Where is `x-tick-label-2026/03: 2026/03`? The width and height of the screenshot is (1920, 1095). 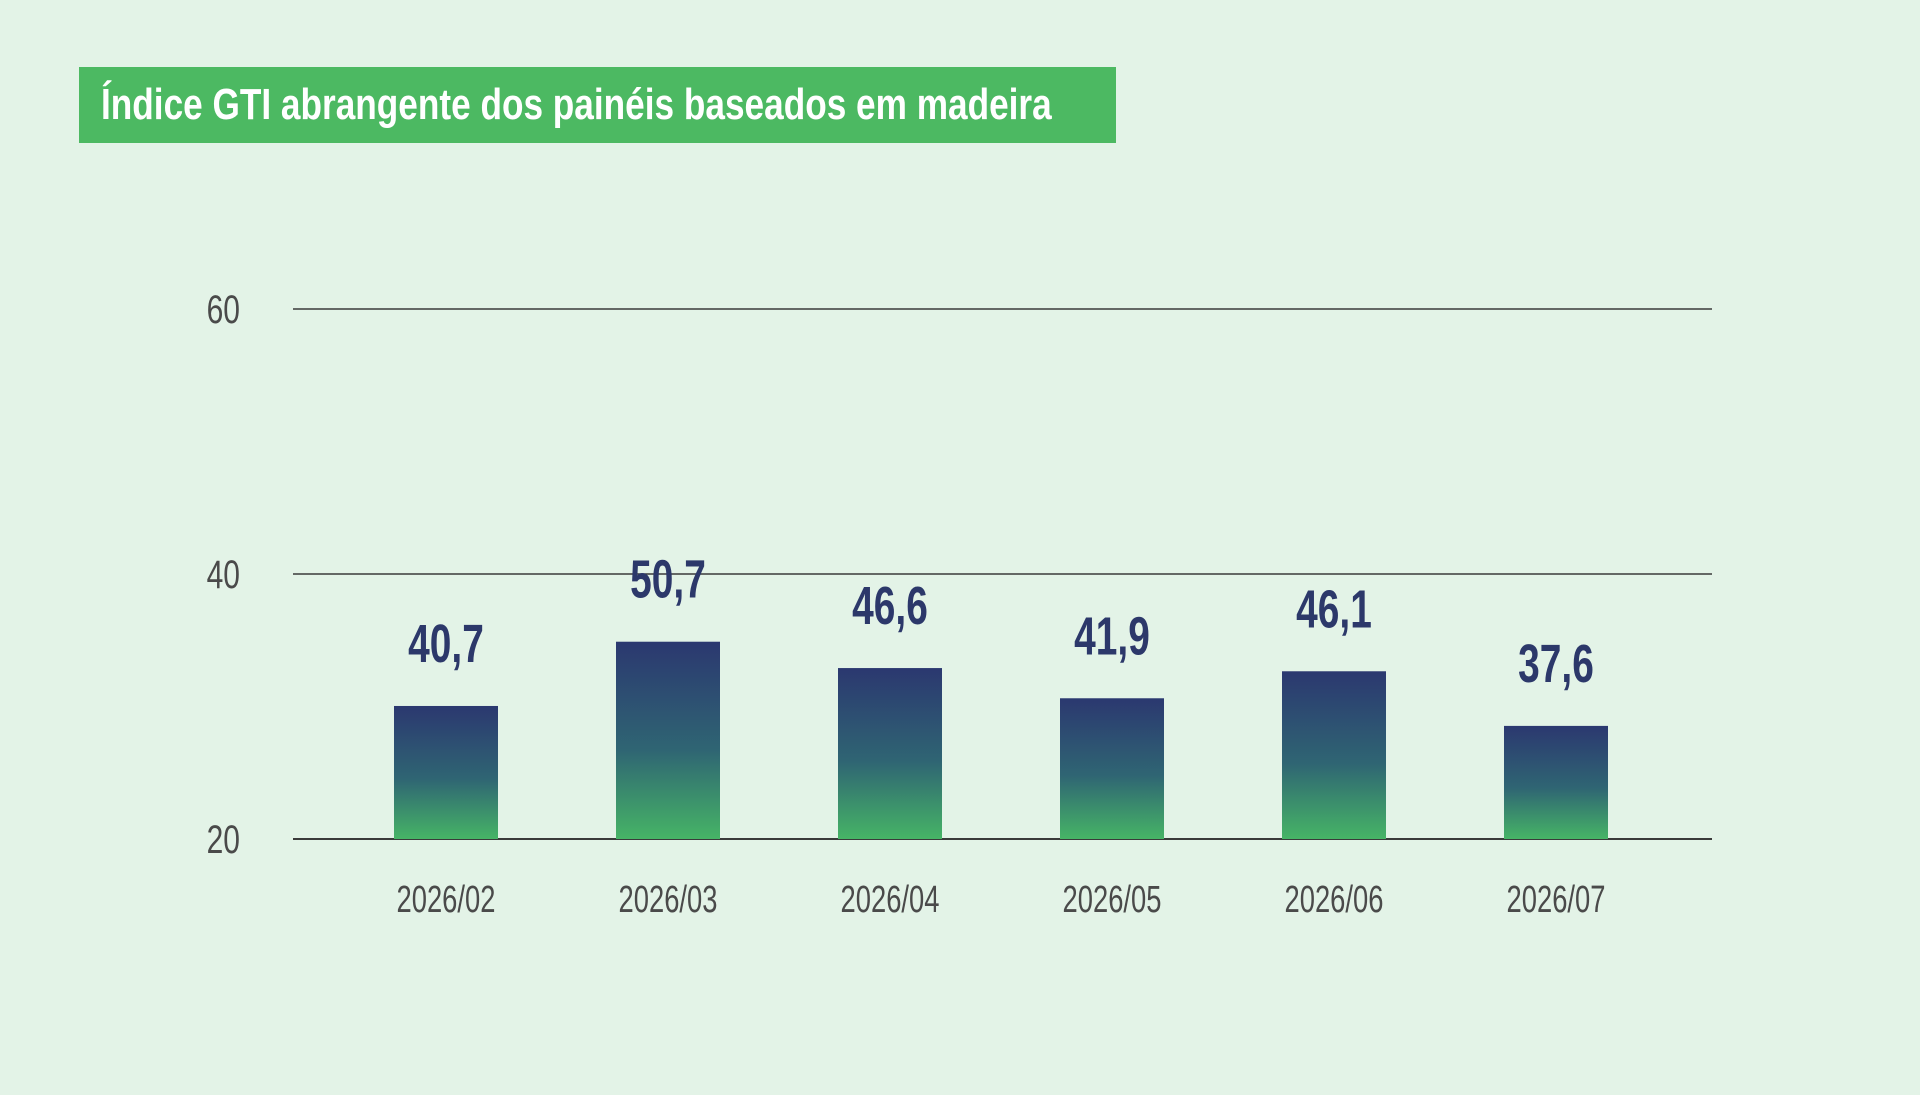
x-tick-label-2026/03: 2026/03 is located at coordinates (668, 900).